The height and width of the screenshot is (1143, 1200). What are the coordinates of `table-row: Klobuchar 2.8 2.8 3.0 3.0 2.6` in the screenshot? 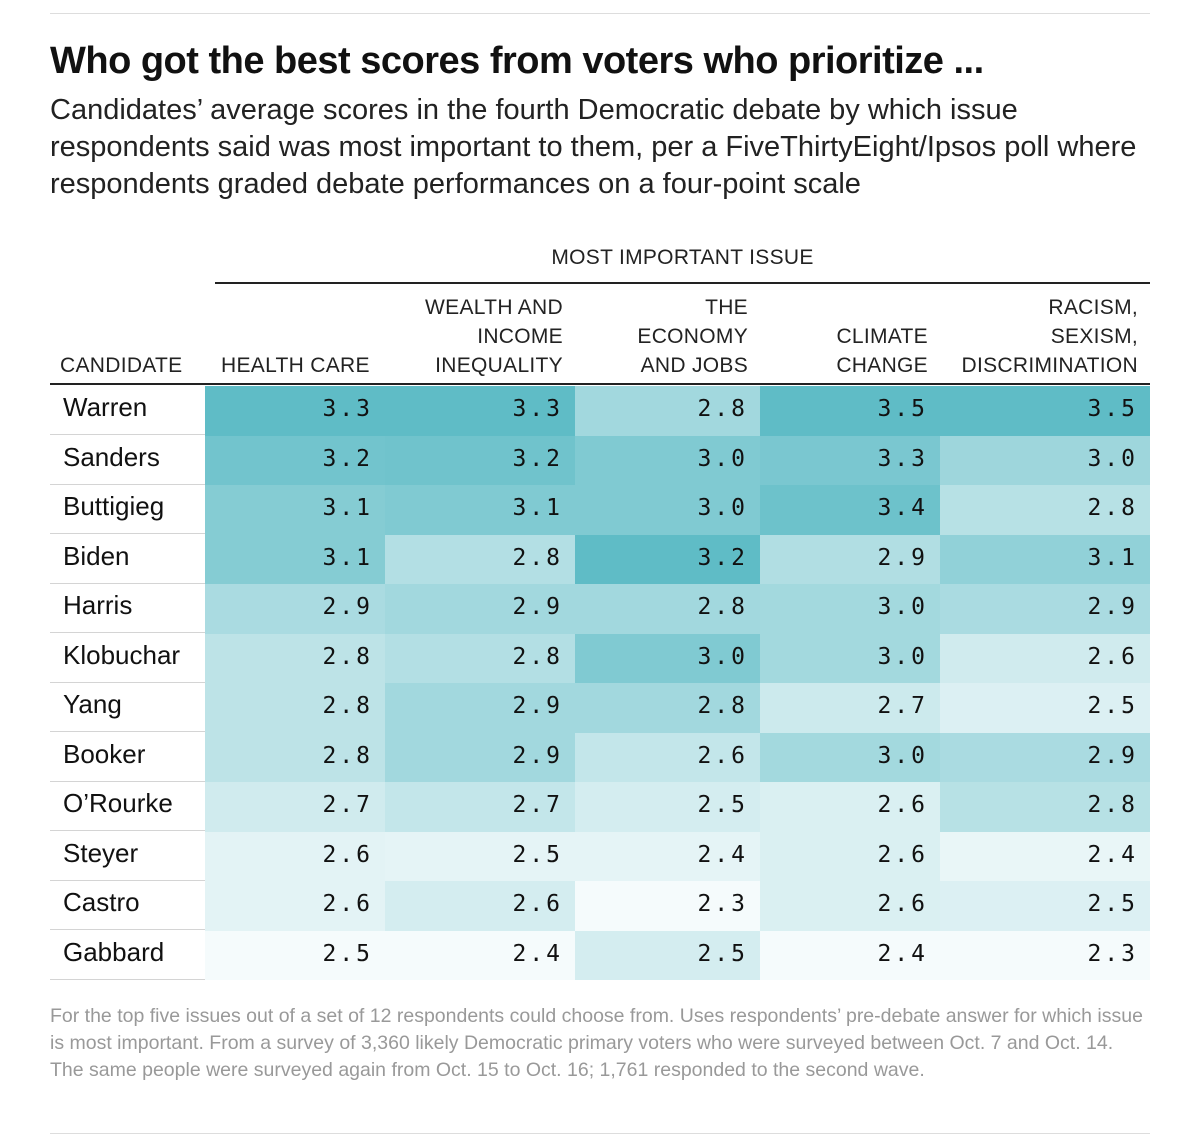 It's located at (600, 658).